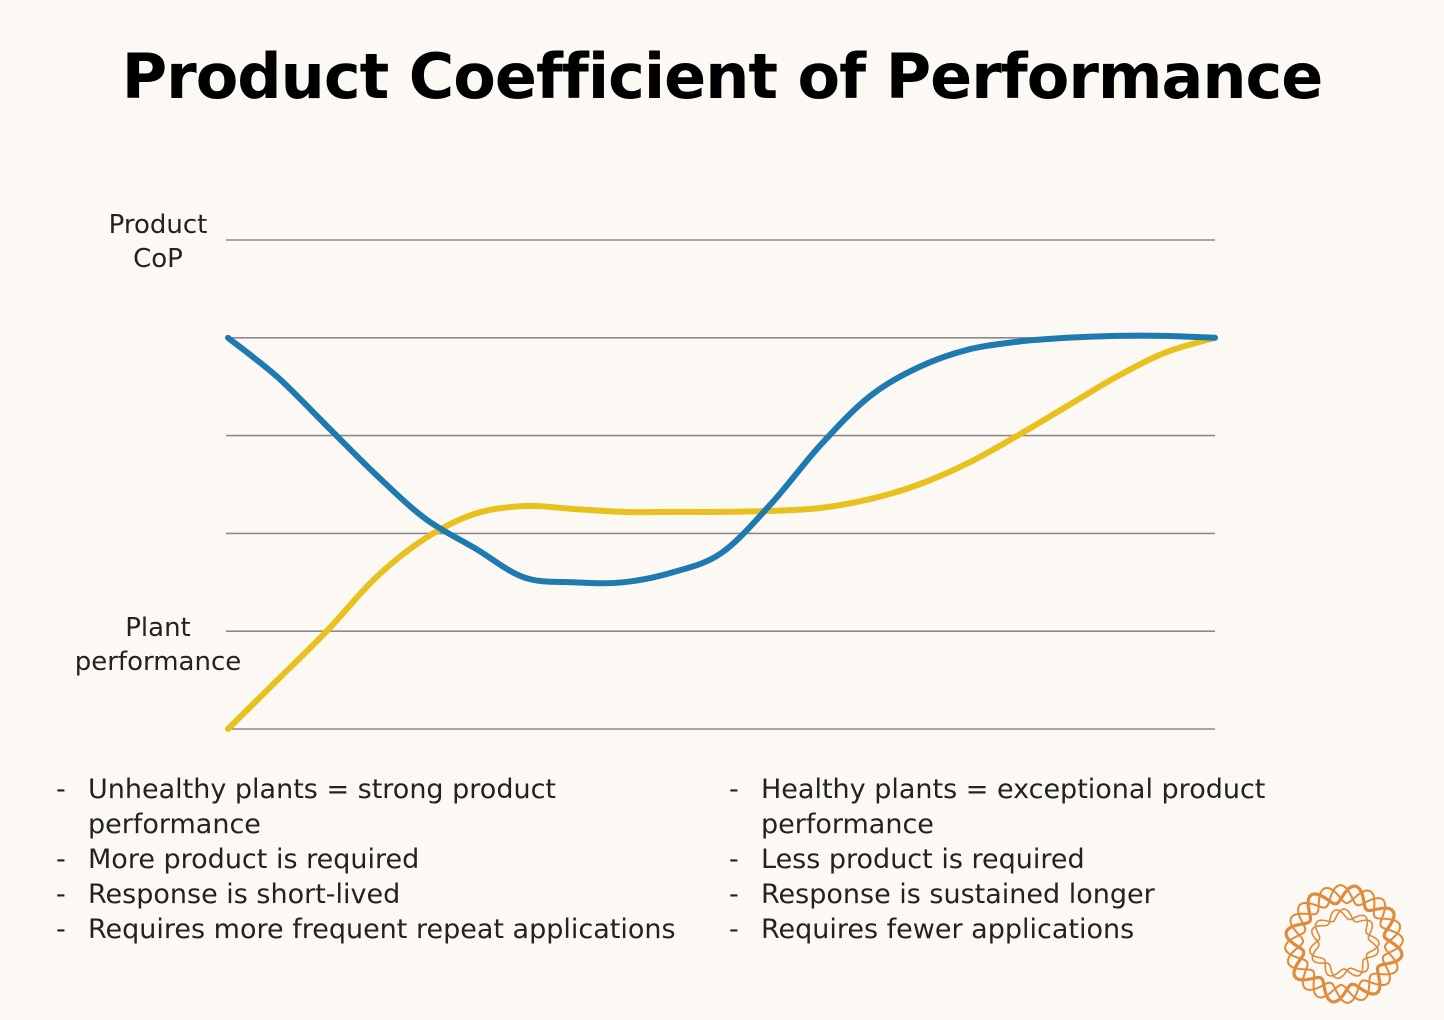 This screenshot has width=1444, height=1020. I want to click on note-item: Response is sustained longer, so click(1009, 894).